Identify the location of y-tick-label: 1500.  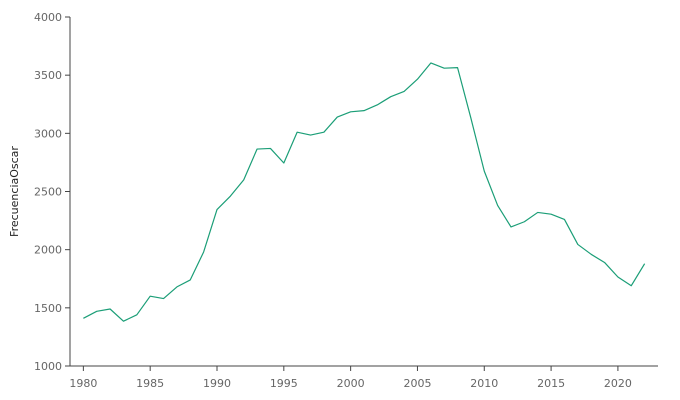
(48, 308).